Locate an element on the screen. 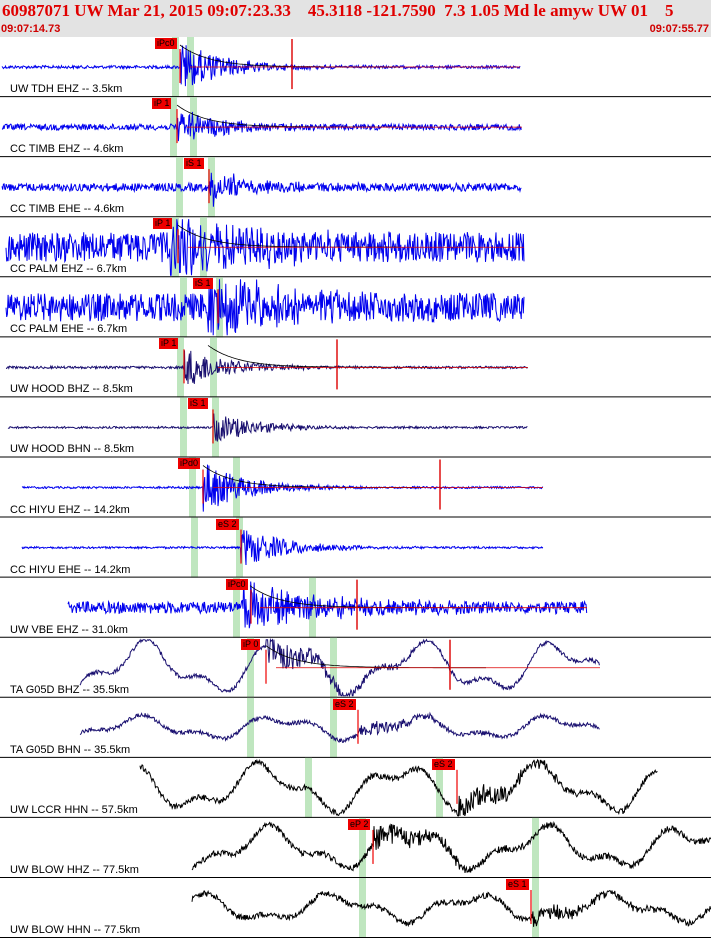  station-label: UW LCCR HHN -- 57.5km is located at coordinates (74, 809).